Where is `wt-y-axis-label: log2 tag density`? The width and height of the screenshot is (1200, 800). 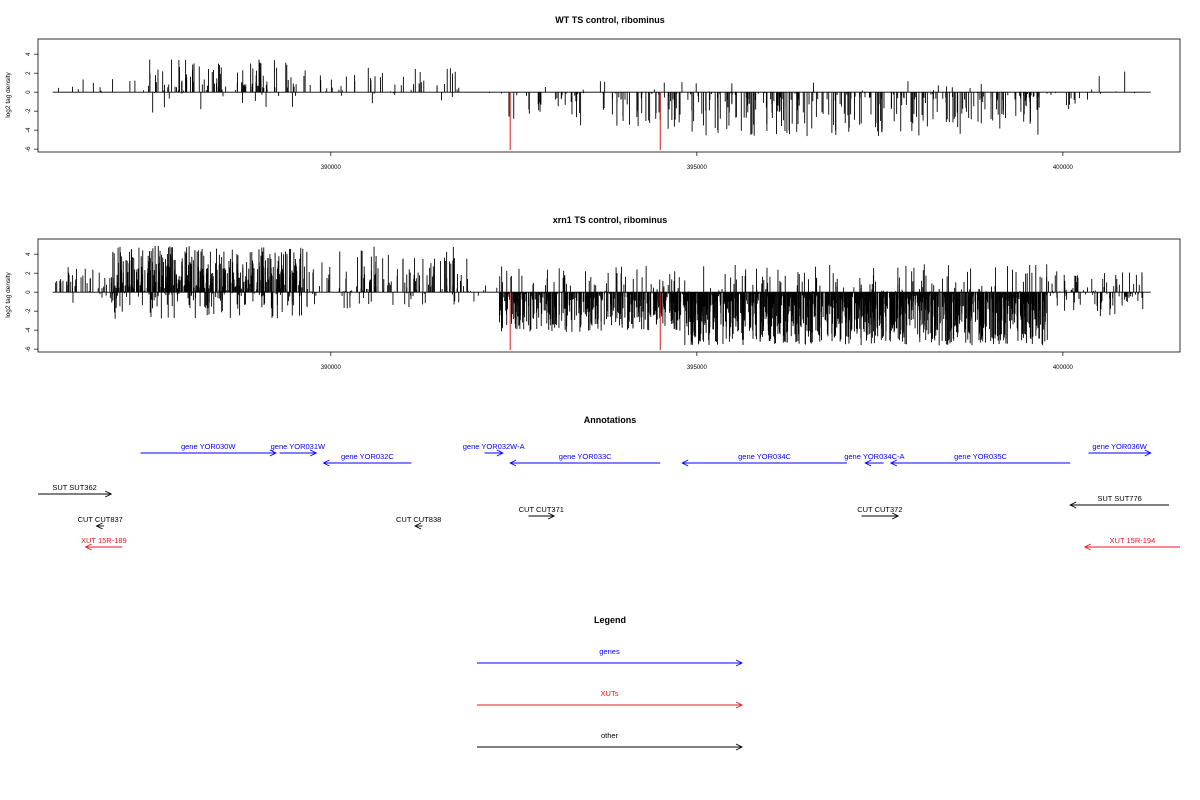
wt-y-axis-label: log2 tag density is located at coordinates (8, 94).